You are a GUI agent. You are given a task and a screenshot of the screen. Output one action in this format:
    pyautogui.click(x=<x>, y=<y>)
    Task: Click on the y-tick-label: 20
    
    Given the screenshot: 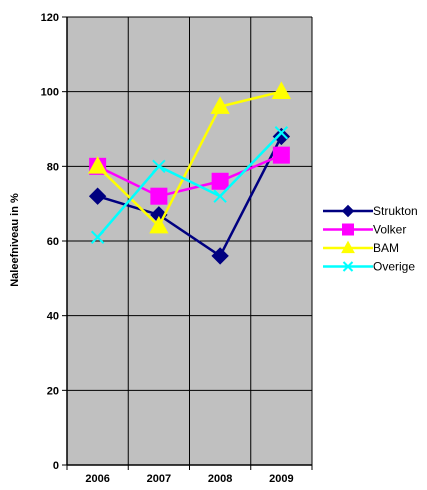 What is the action you would take?
    pyautogui.click(x=53, y=391)
    